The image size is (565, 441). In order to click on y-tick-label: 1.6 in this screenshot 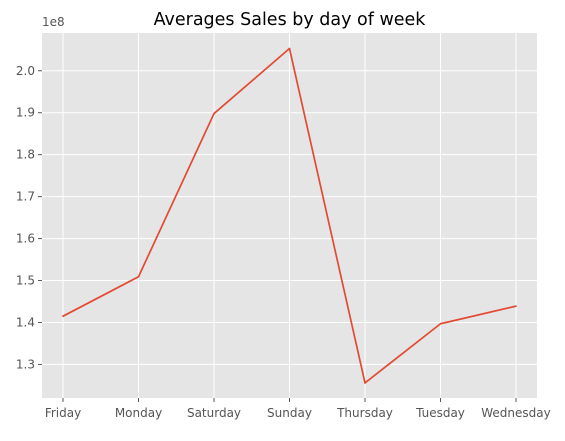, I will do `click(25, 239)`.